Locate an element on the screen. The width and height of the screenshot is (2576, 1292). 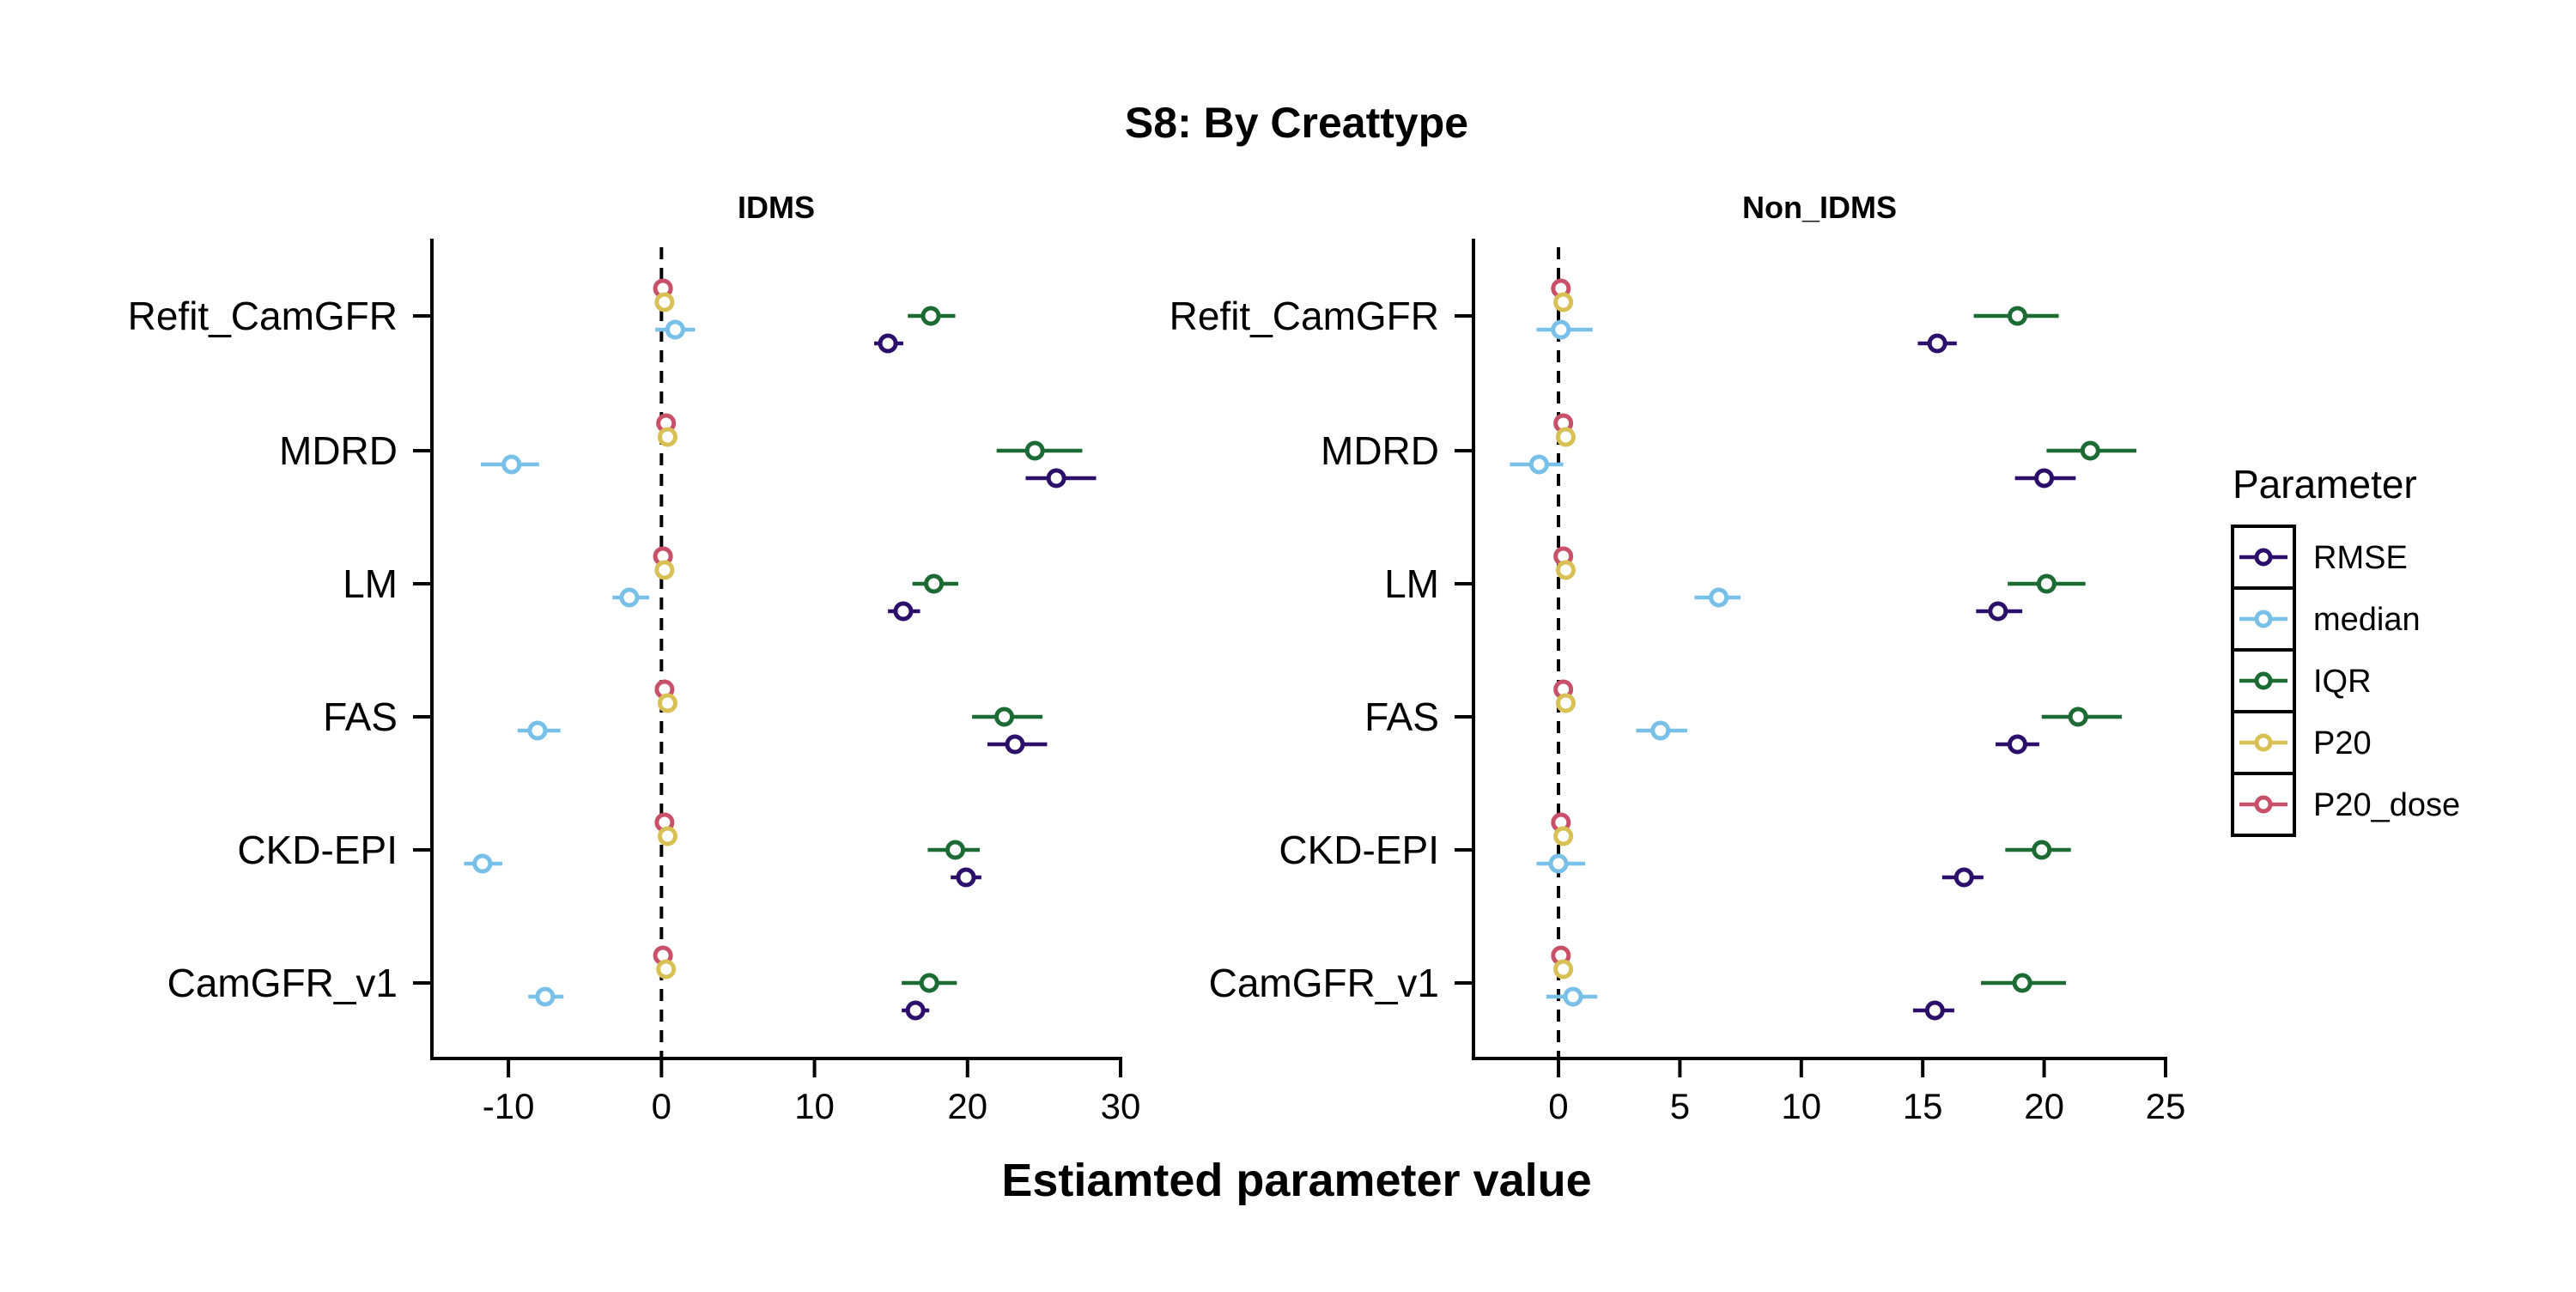
legend-item-p20-dose: P20_dose is located at coordinates (2346, 804).